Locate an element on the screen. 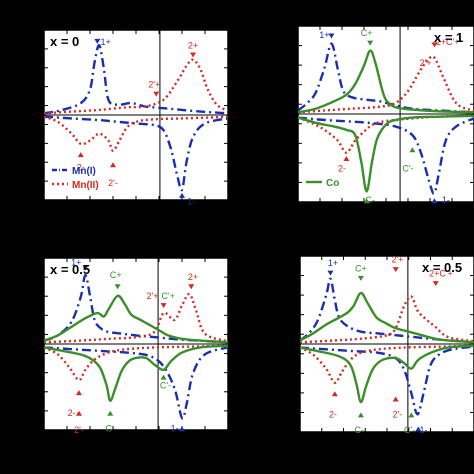  chart-panel-3: 1+ C+ 2+ 2'+ C'+ 2- 2'- C'- C- 1- x = 0.5 is located at coordinates (136, 346).